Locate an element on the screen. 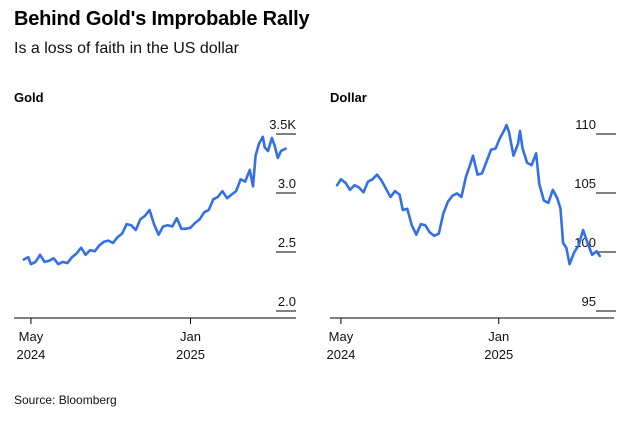 The height and width of the screenshot is (422, 640). dollar-xtick-label-month: Jan is located at coordinates (498, 336).